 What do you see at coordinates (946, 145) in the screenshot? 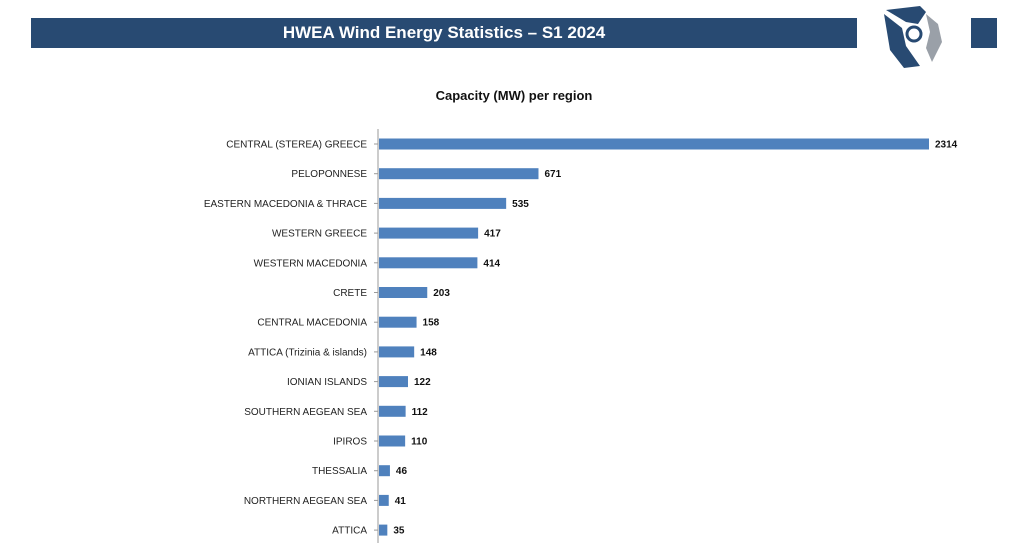
I see `data-label: 2314` at bounding box center [946, 145].